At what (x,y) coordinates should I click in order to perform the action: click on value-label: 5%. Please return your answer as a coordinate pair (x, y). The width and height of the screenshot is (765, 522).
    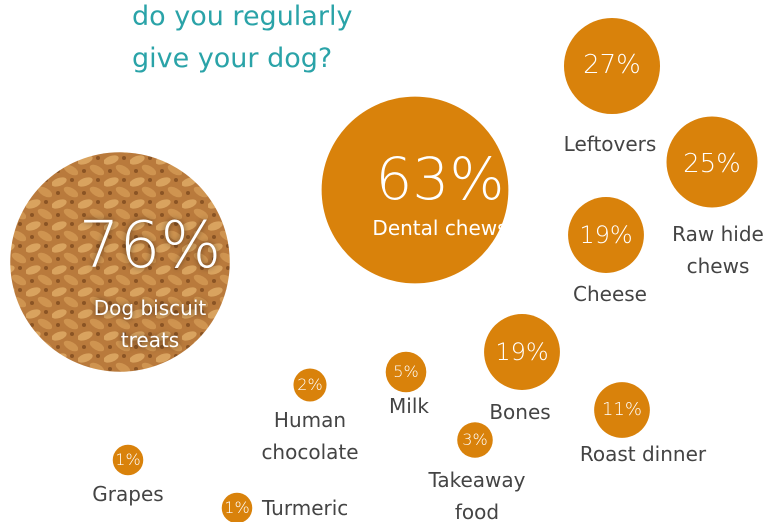
    Looking at the image, I should click on (406, 372).